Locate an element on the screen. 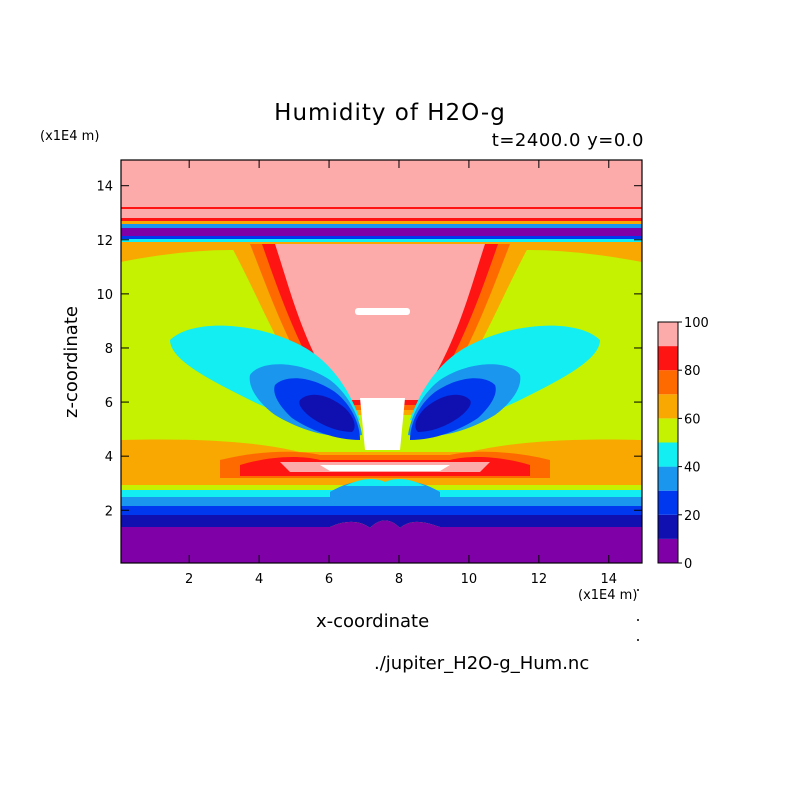 This screenshot has width=804, height=804. colorbar-ticks: 0 20 40 60 80 100 is located at coordinates (693, 444).